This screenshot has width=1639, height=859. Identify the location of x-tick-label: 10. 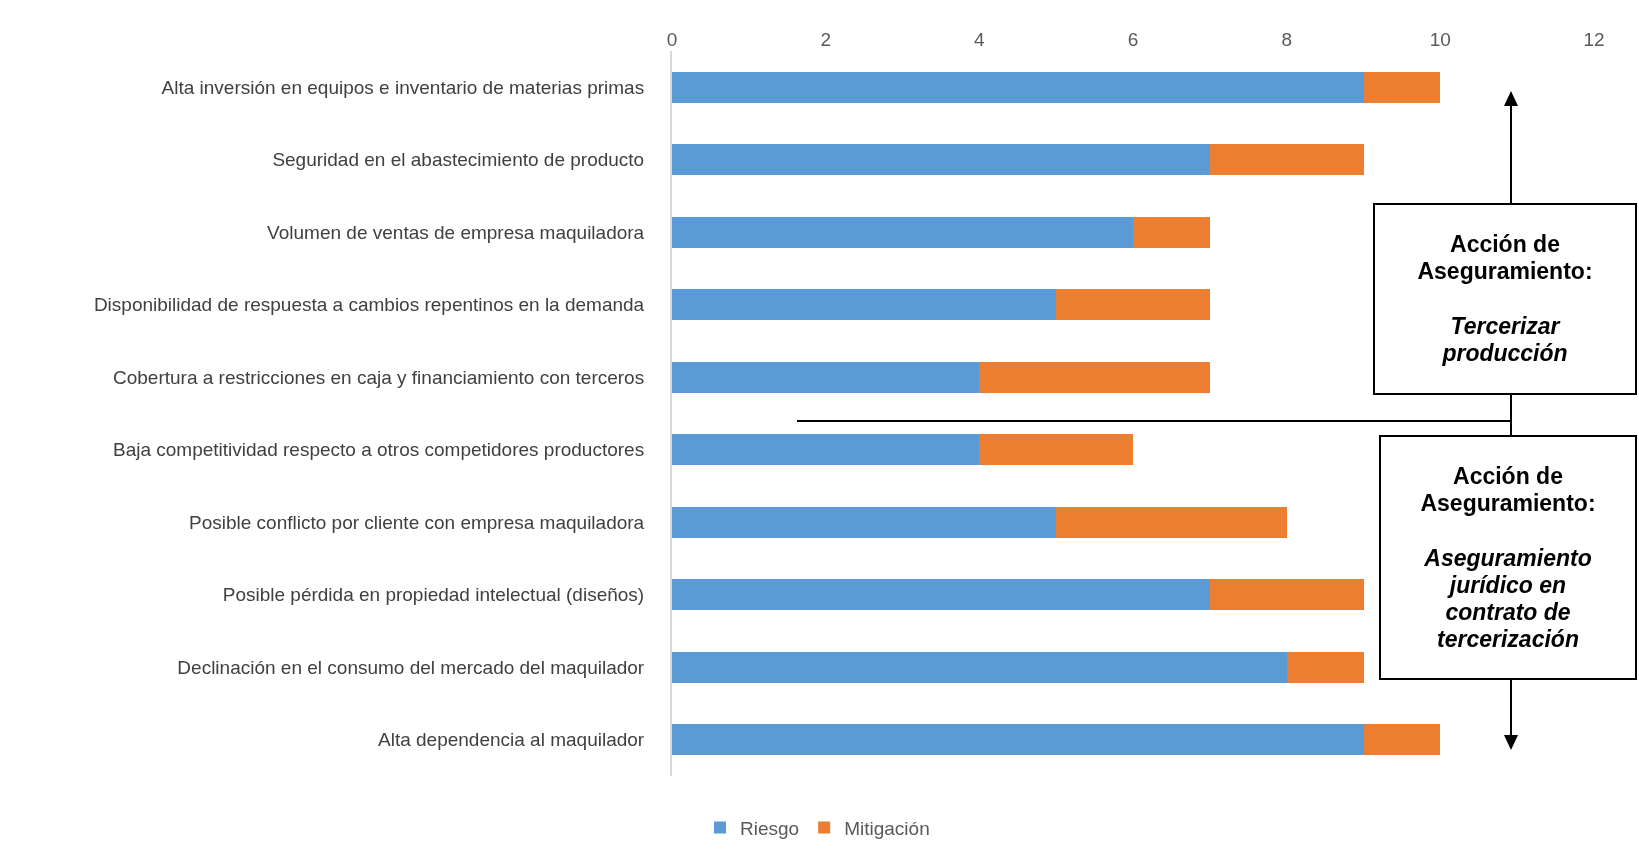
(1440, 40).